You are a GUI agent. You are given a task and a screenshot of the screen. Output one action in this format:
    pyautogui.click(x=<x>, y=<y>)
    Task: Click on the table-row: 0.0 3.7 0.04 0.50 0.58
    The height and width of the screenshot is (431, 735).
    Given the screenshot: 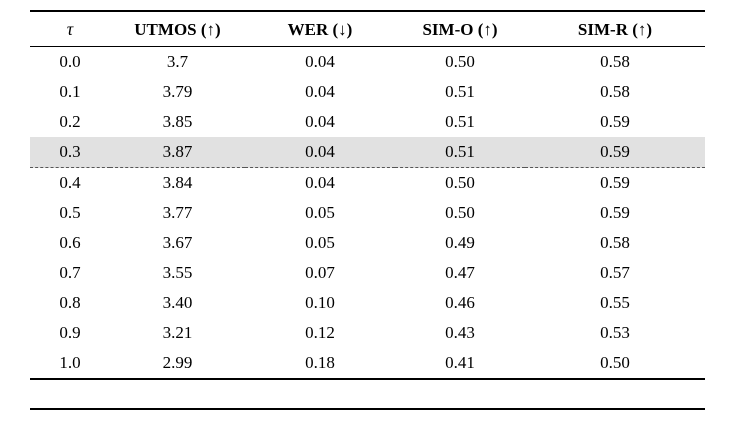 What is the action you would take?
    pyautogui.click(x=367, y=62)
    